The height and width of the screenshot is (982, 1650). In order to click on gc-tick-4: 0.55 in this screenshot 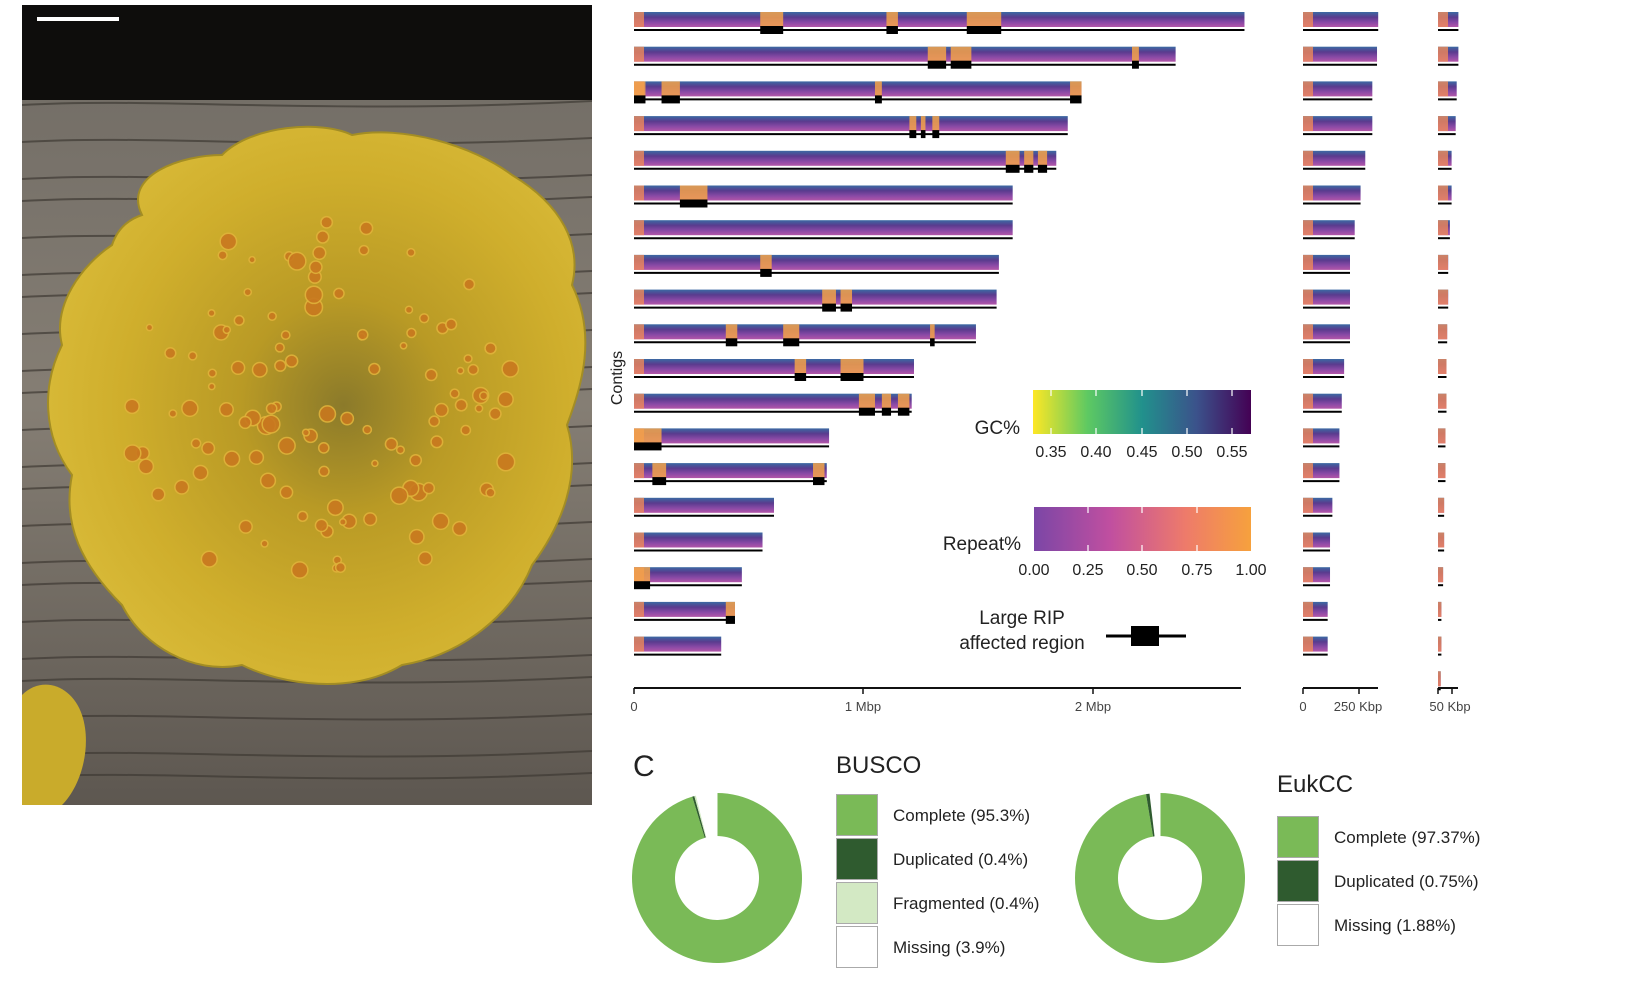, I will do `click(1231, 452)`.